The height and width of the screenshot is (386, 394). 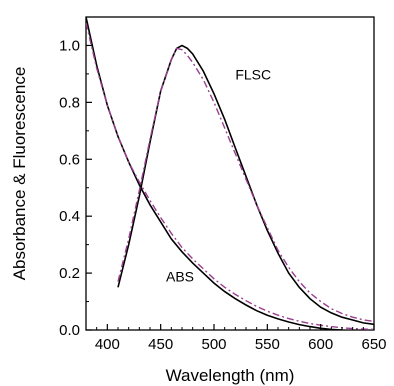 What do you see at coordinates (69, 45) in the screenshot?
I see `y-tick-label: 1.0` at bounding box center [69, 45].